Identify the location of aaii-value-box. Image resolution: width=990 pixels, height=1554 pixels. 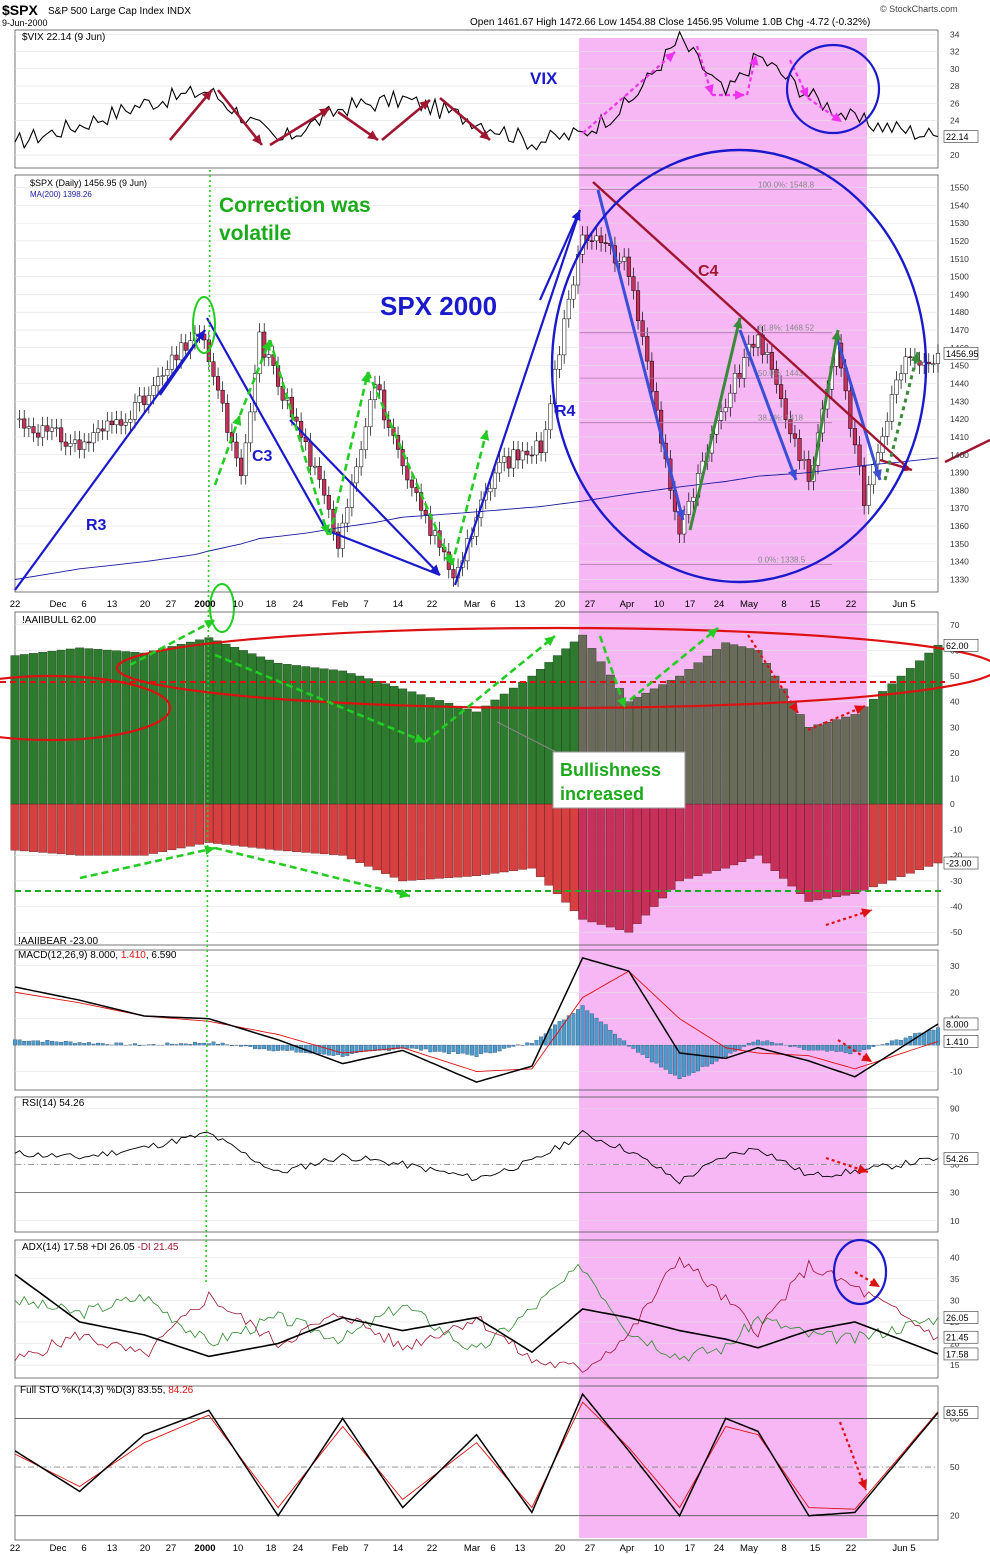
(961, 863).